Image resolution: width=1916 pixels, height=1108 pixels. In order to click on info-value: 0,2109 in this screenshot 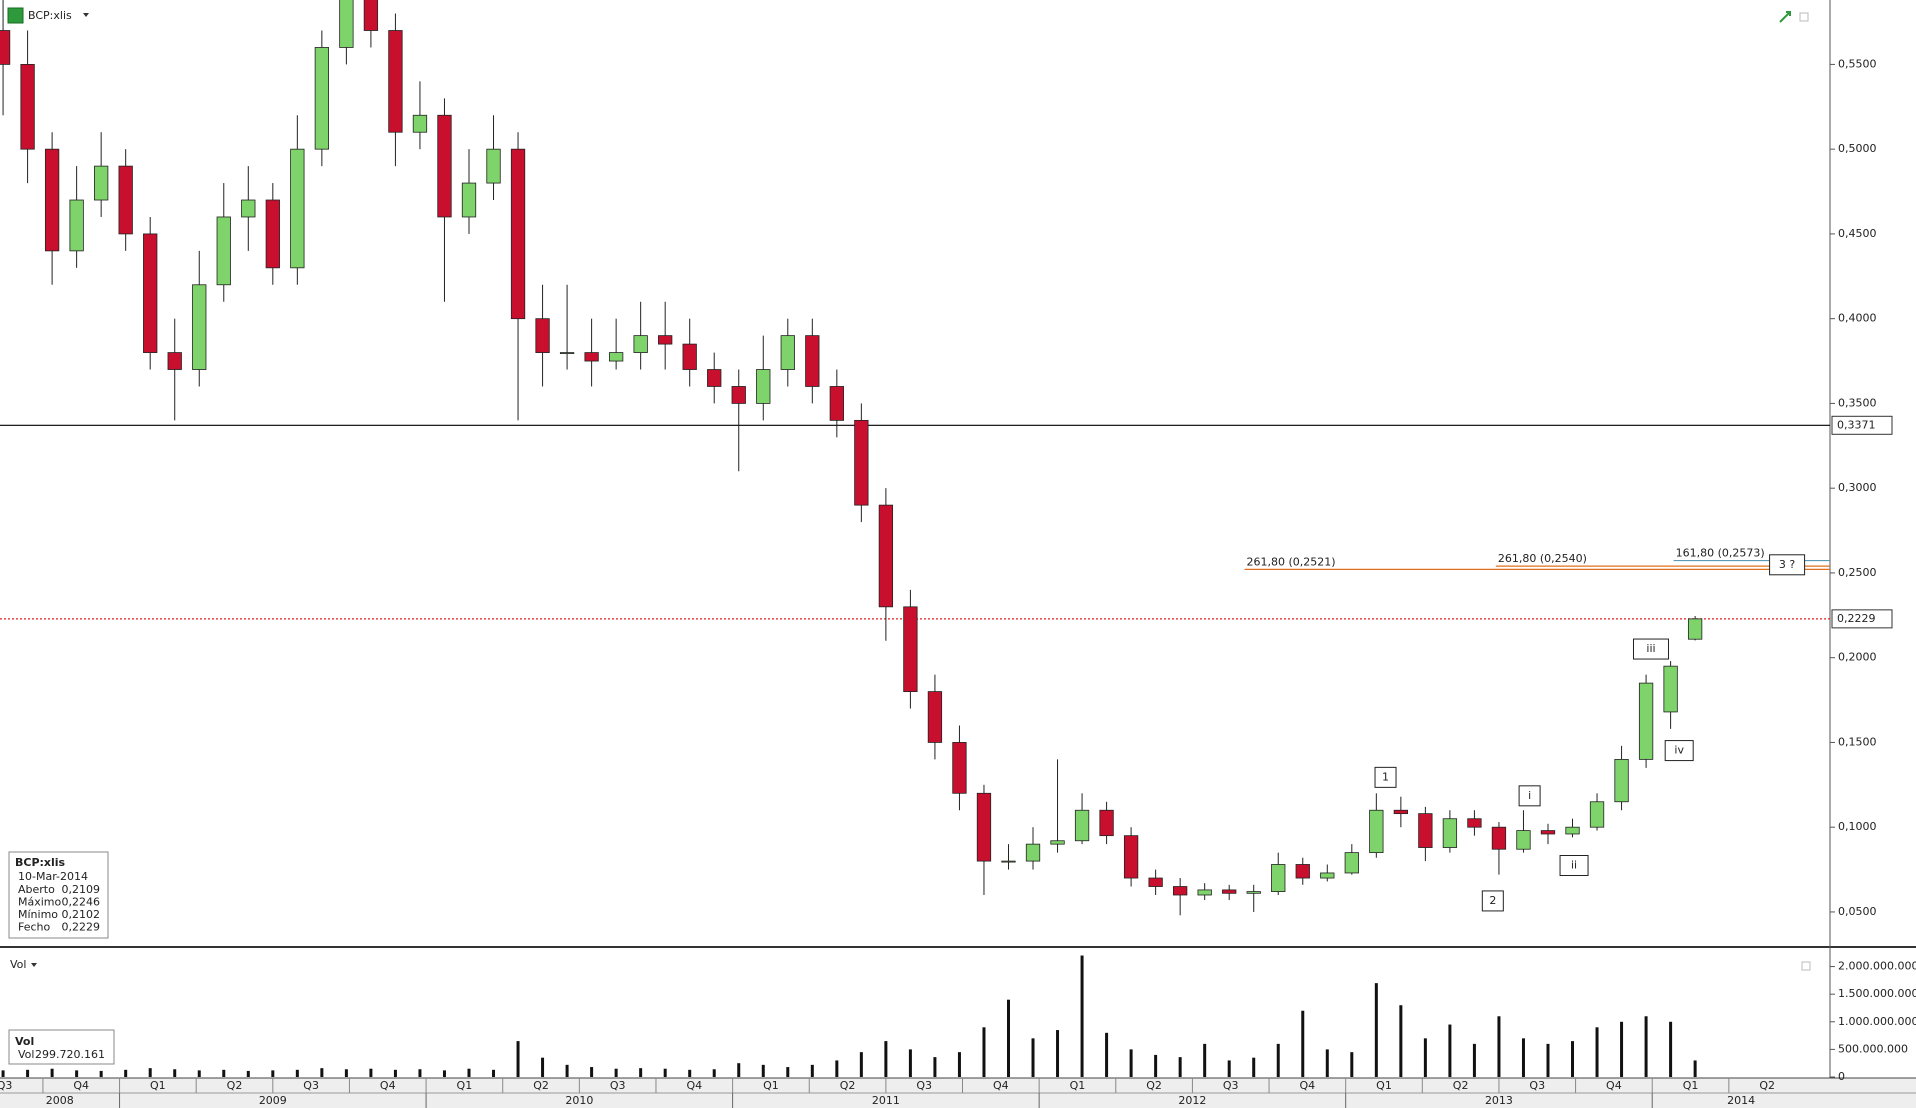, I will do `click(81, 889)`.